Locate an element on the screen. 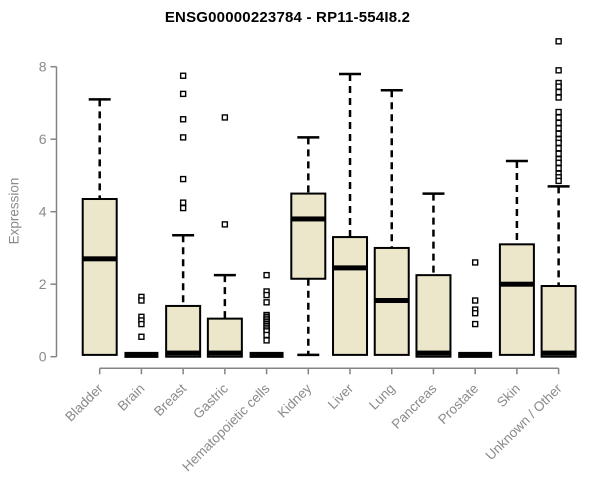  y-tick-label: 0 is located at coordinates (43, 357).